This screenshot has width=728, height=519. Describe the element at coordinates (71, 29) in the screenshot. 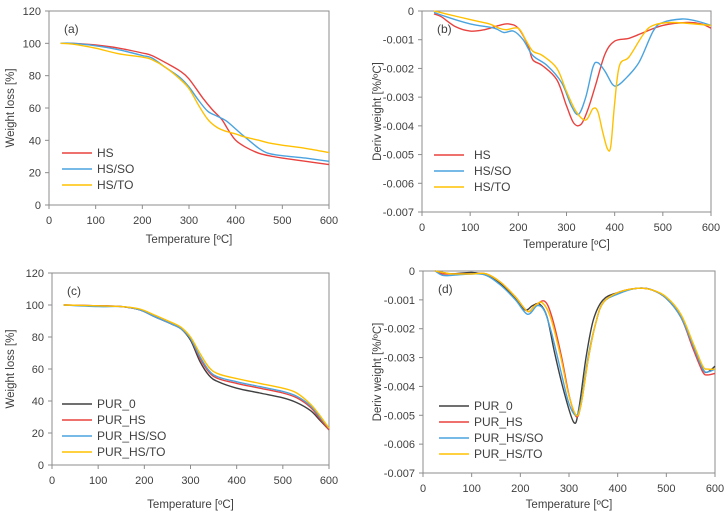

I see `panel-label: (a)` at that location.